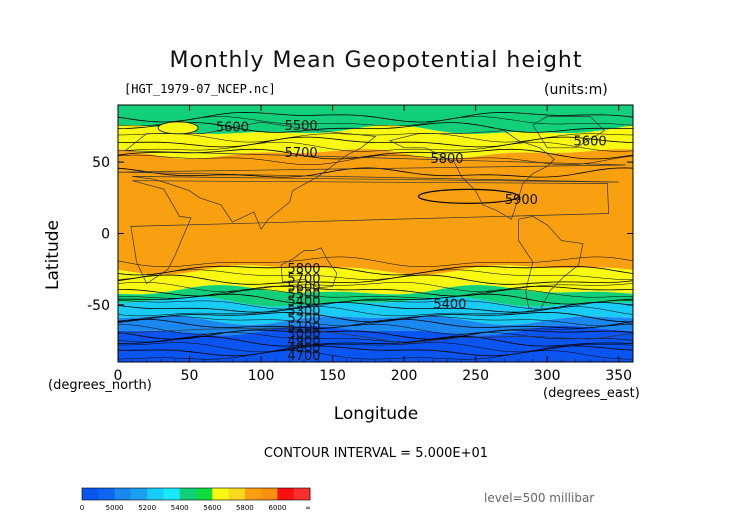  Describe the element at coordinates (200, 89) in the screenshot. I see `file-label: [HGT_1979-07_NCEP.nc]` at that location.